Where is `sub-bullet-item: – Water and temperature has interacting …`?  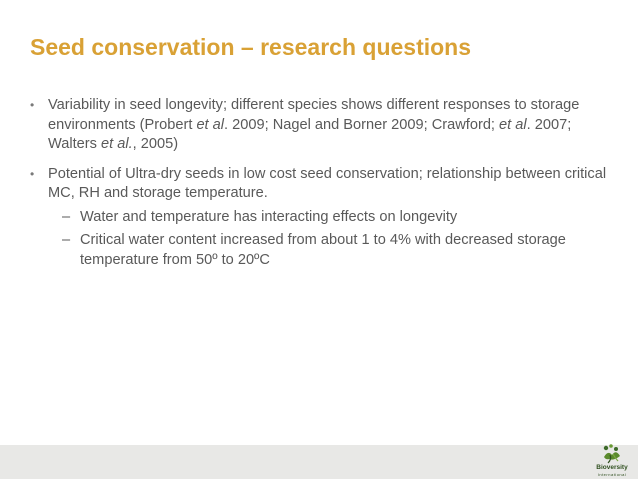
sub-bullet-item: – Water and temperature has interacting … is located at coordinates (334, 218).